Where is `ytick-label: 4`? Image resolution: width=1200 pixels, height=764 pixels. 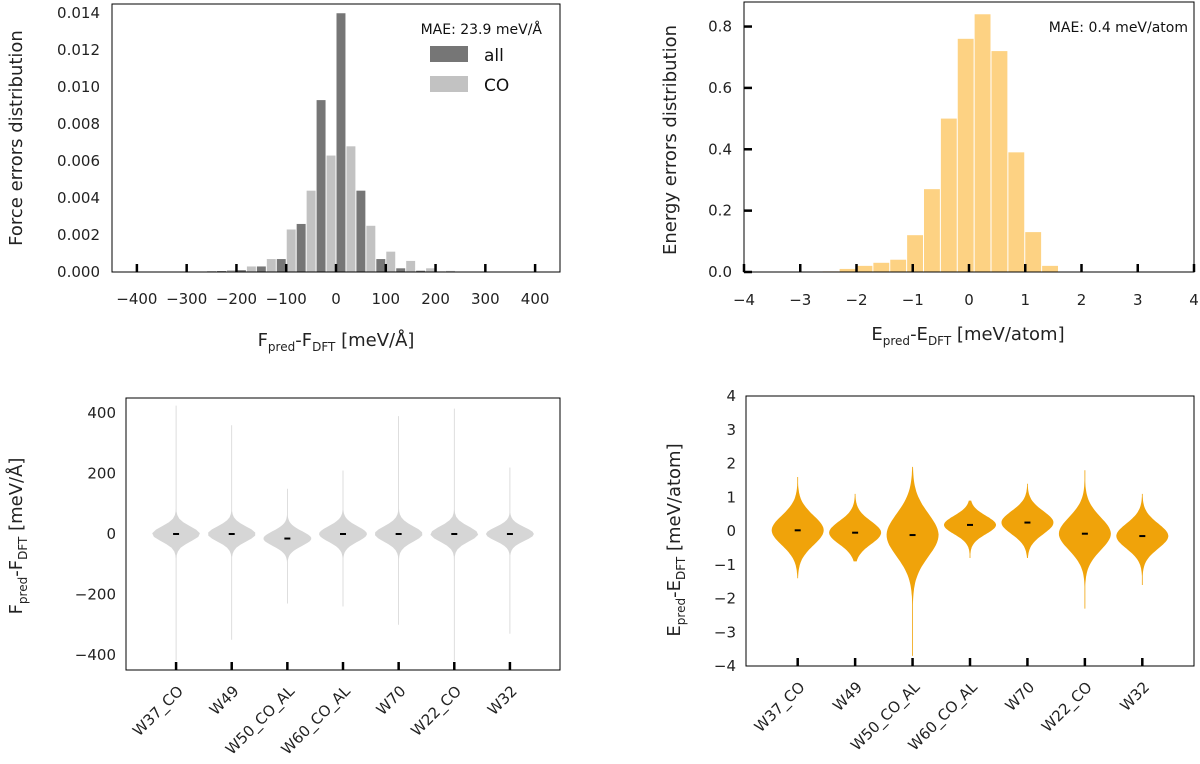 ytick-label: 4 is located at coordinates (731, 396).